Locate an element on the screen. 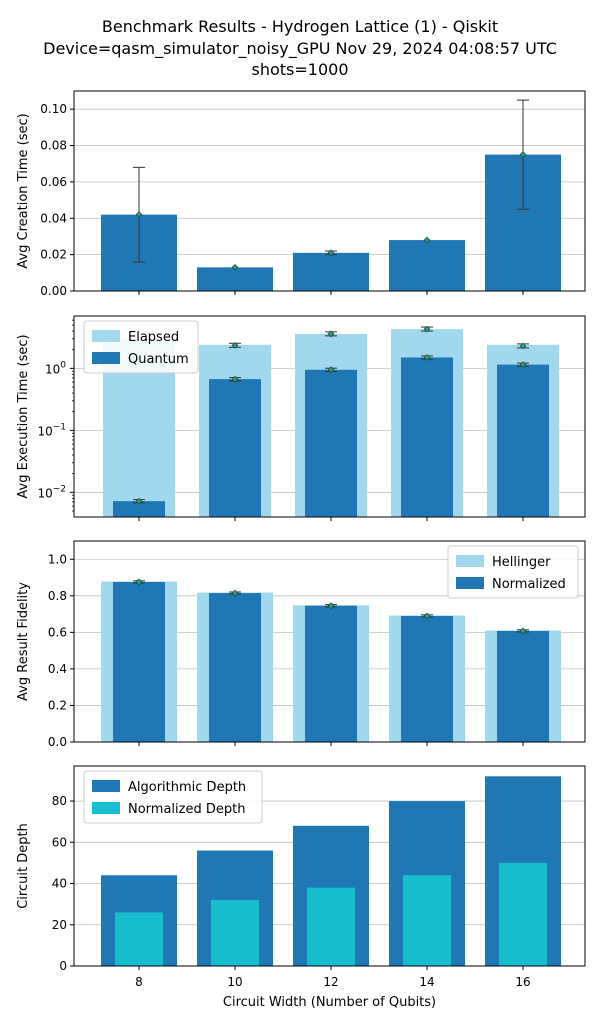  panel-3-xtick-label: 10 is located at coordinates (234, 982).